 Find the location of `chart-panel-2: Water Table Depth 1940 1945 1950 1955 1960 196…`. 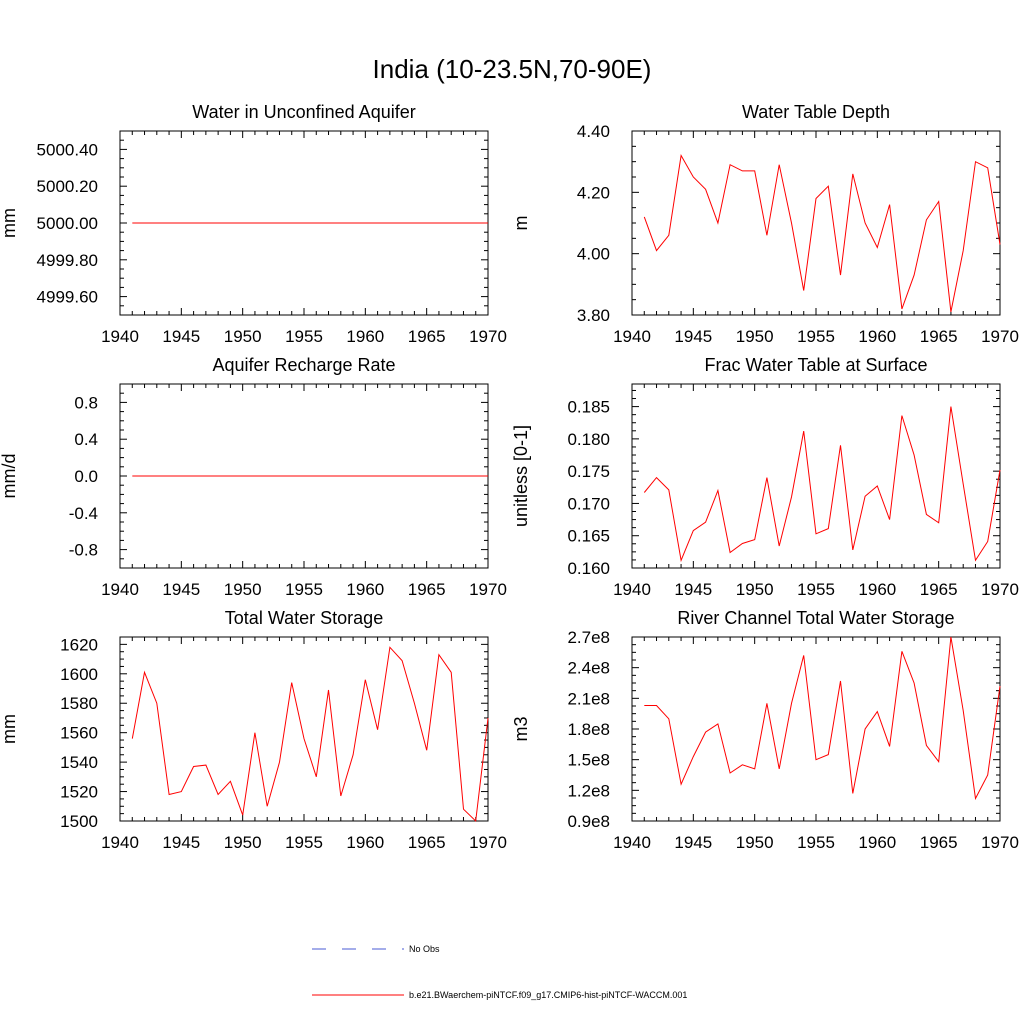

chart-panel-2: Water Table Depth 1940 1945 1950 1955 1960 196… is located at coordinates (765, 224).